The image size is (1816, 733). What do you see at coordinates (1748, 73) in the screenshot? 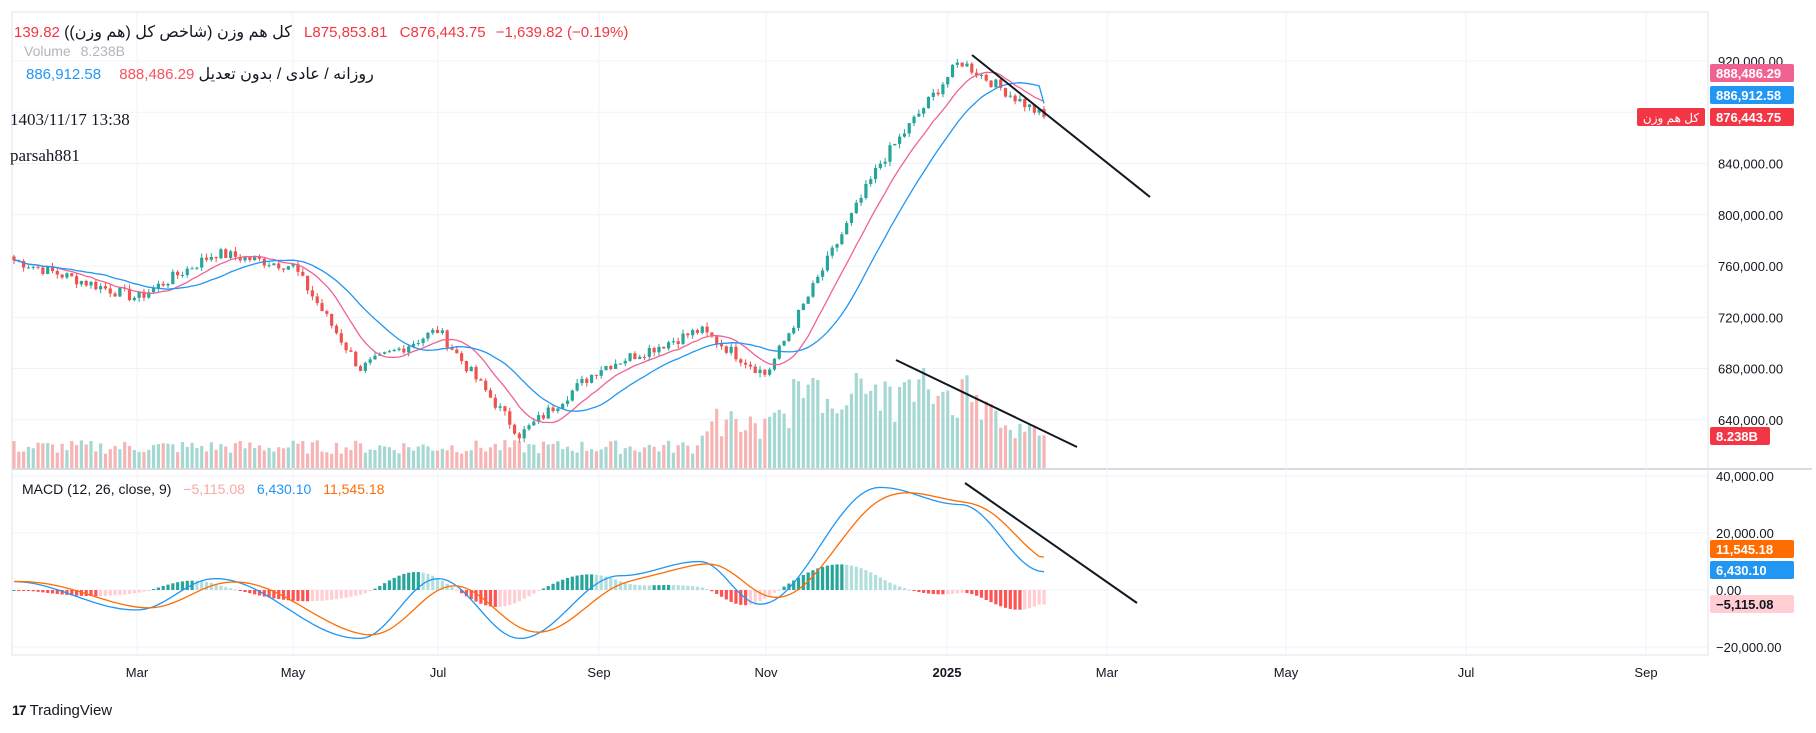
I see `badge-ma-pink: 888,486.29` at bounding box center [1748, 73].